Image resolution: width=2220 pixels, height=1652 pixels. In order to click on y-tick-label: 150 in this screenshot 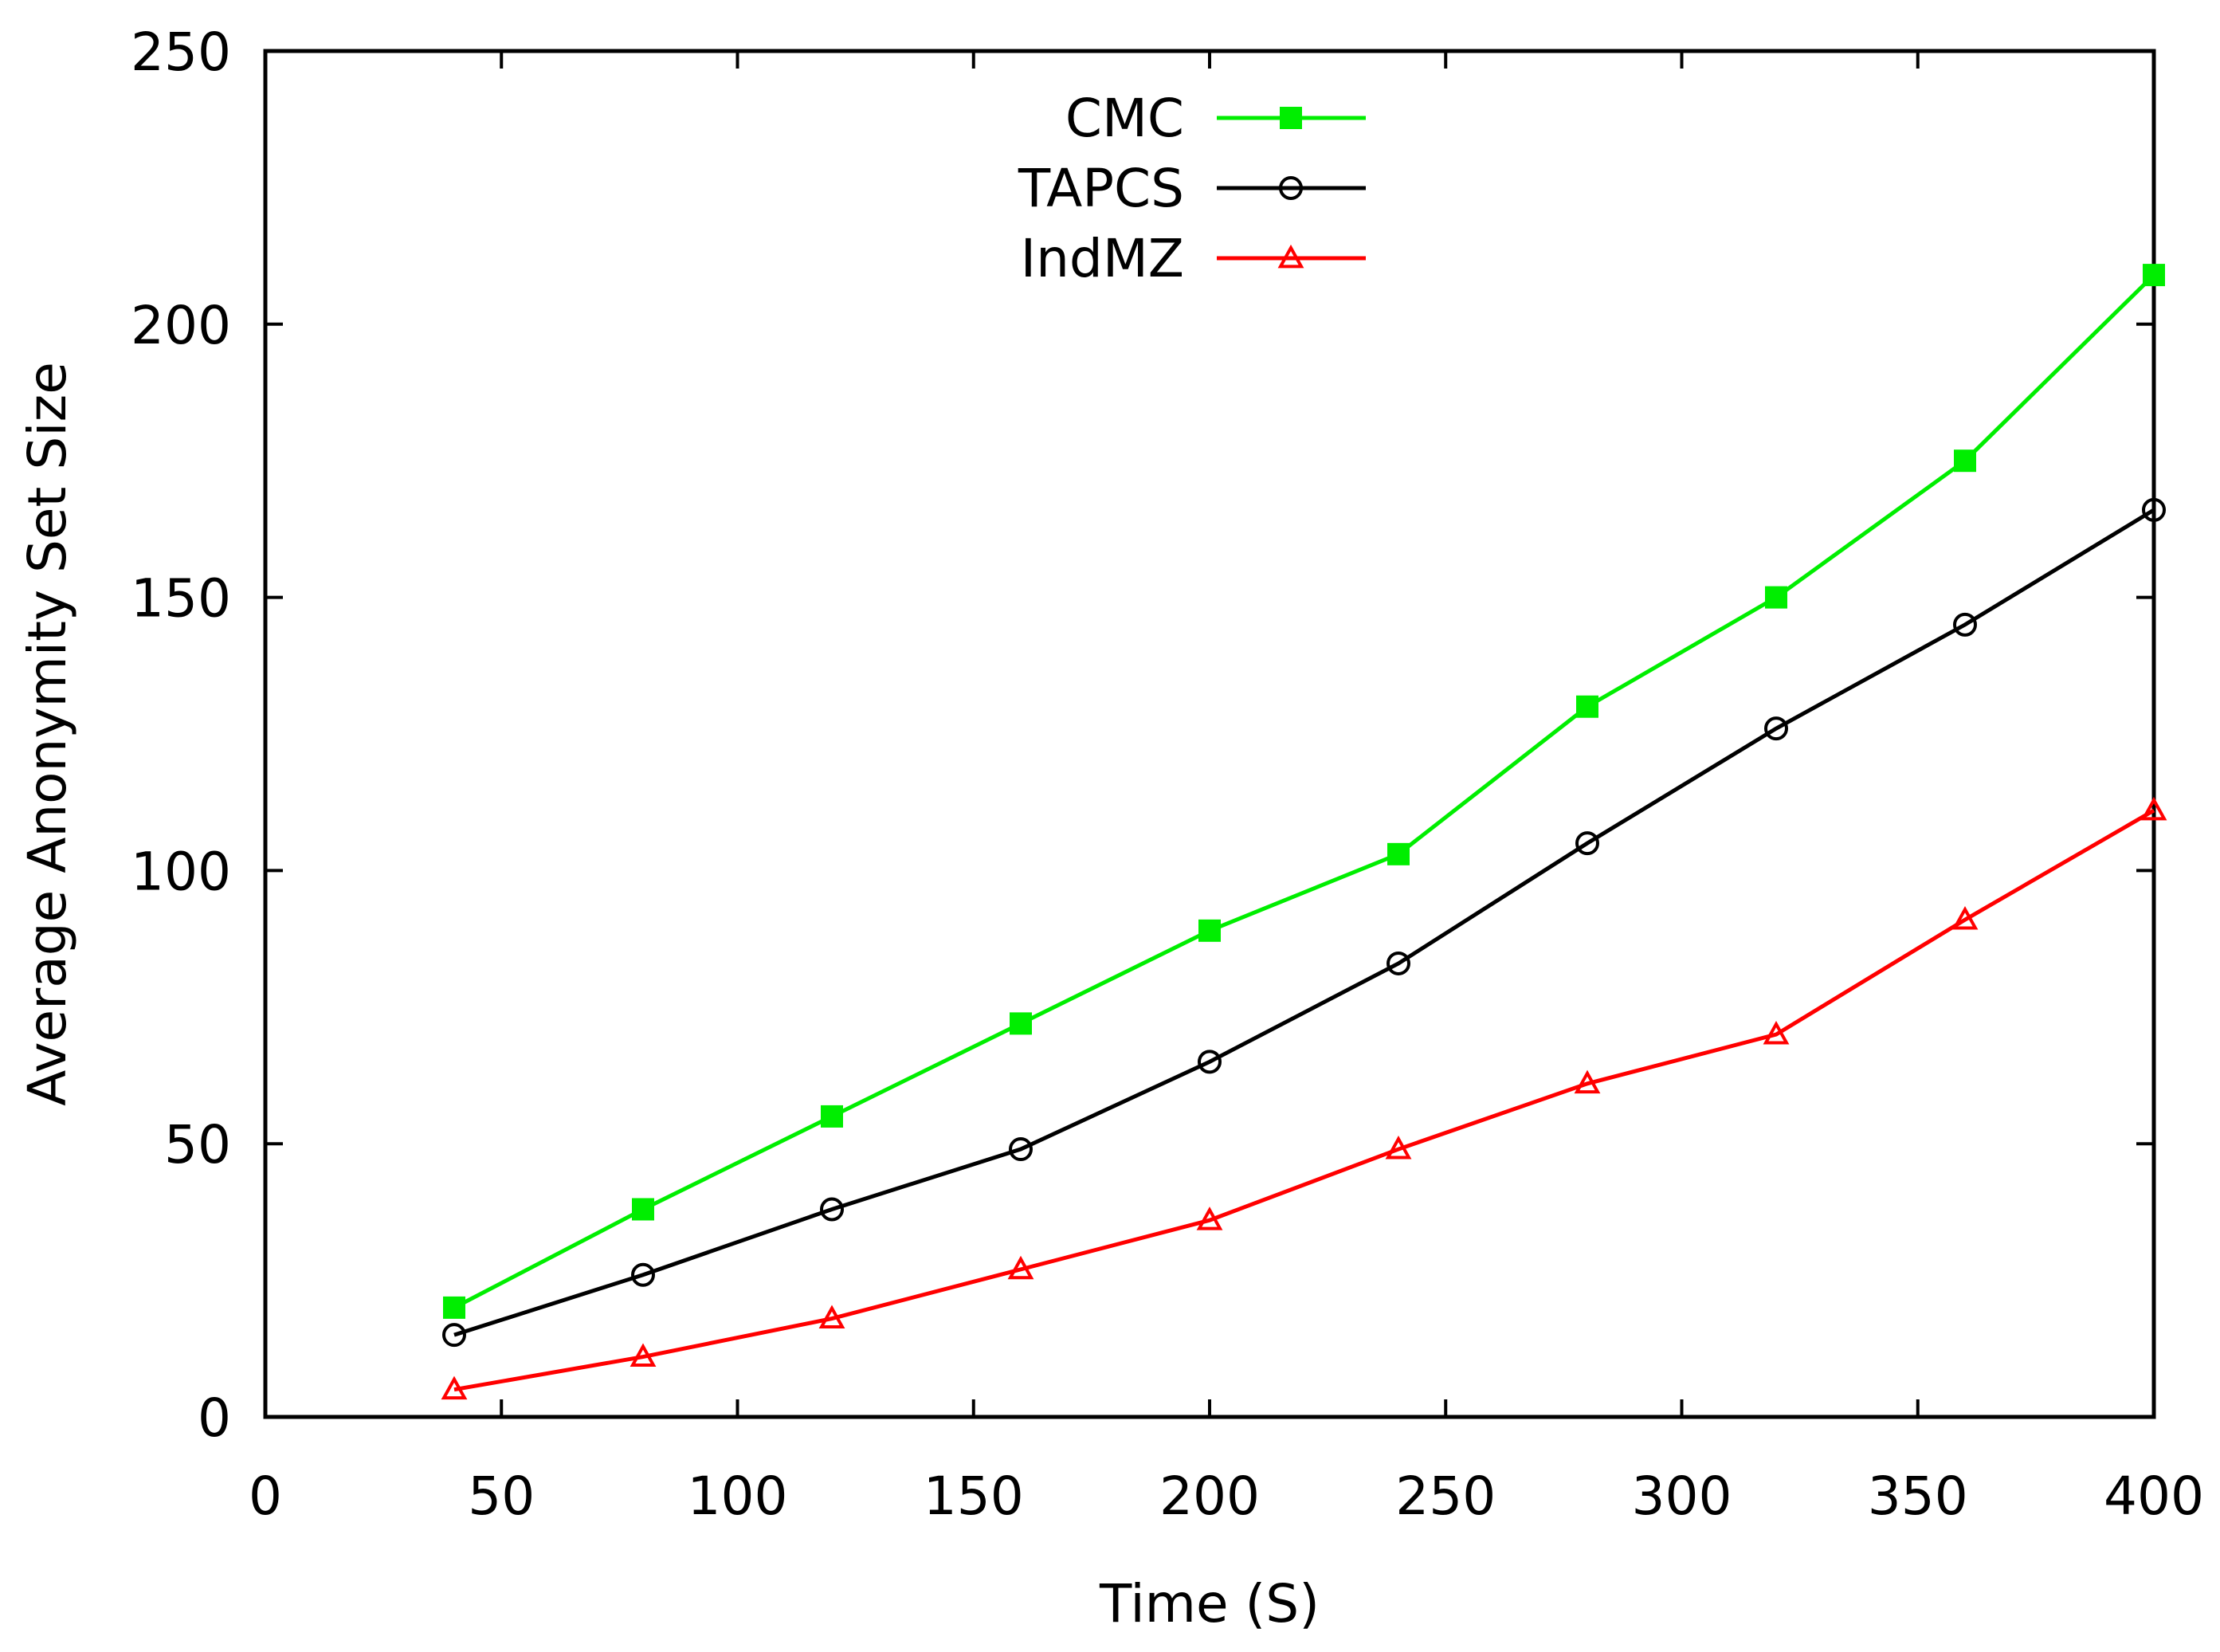, I will do `click(181, 599)`.